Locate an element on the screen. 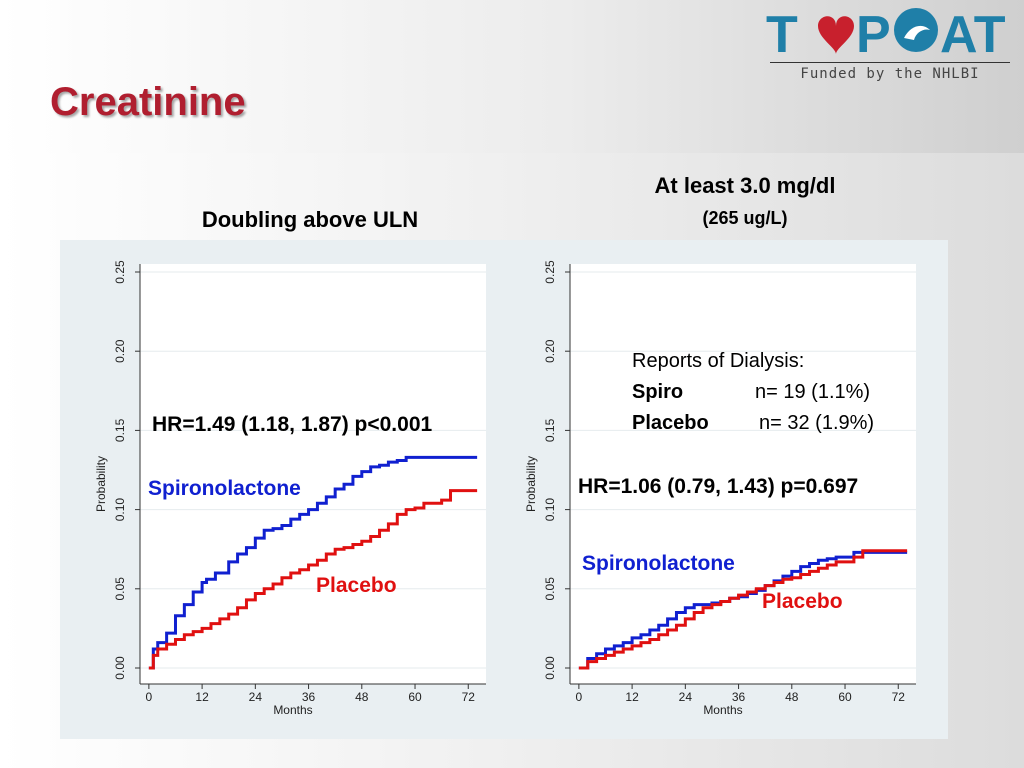 The height and width of the screenshot is (768, 1024). hr-annotation-left: HR=1.49 (1.18, 1.87) p<0.001 is located at coordinates (292, 424).